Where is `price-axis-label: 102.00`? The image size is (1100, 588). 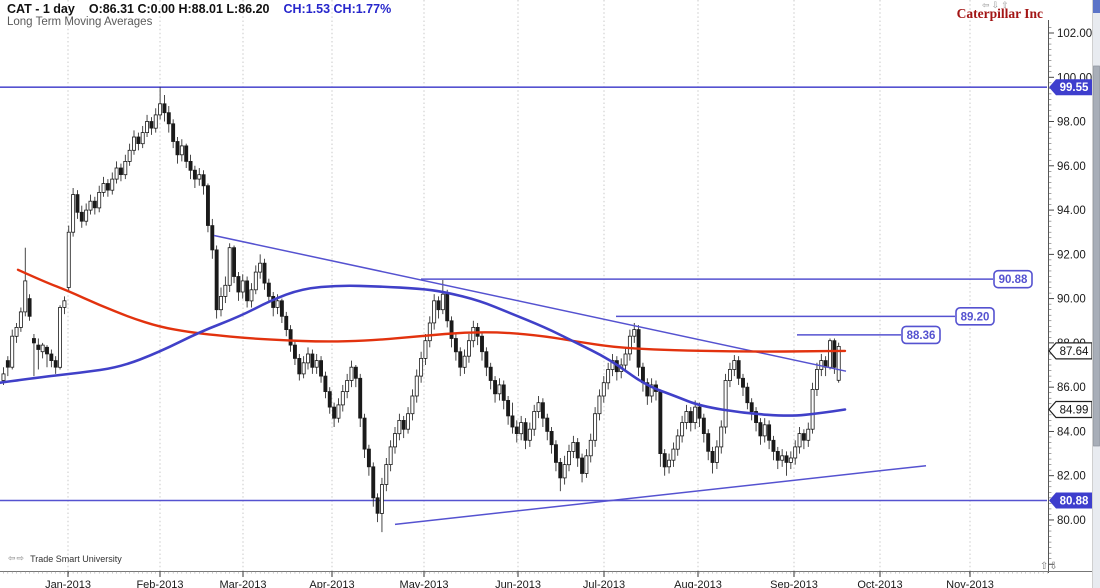 price-axis-label: 102.00 is located at coordinates (1074, 34).